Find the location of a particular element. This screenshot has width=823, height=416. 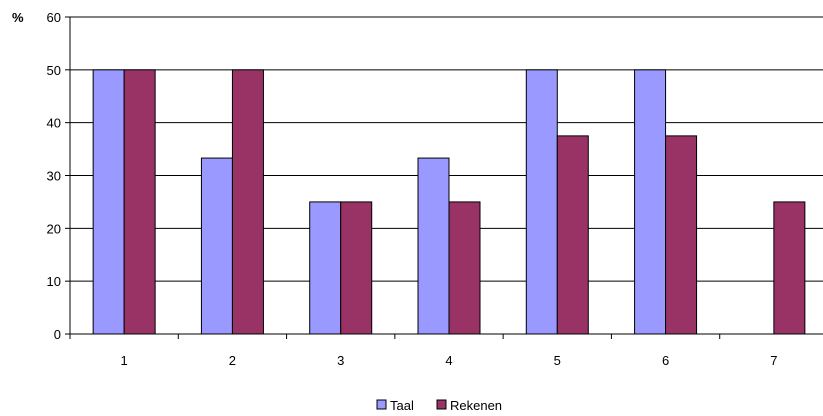

x-tick-labels: 1 2 3 4 5 6 7 is located at coordinates (423, 351).